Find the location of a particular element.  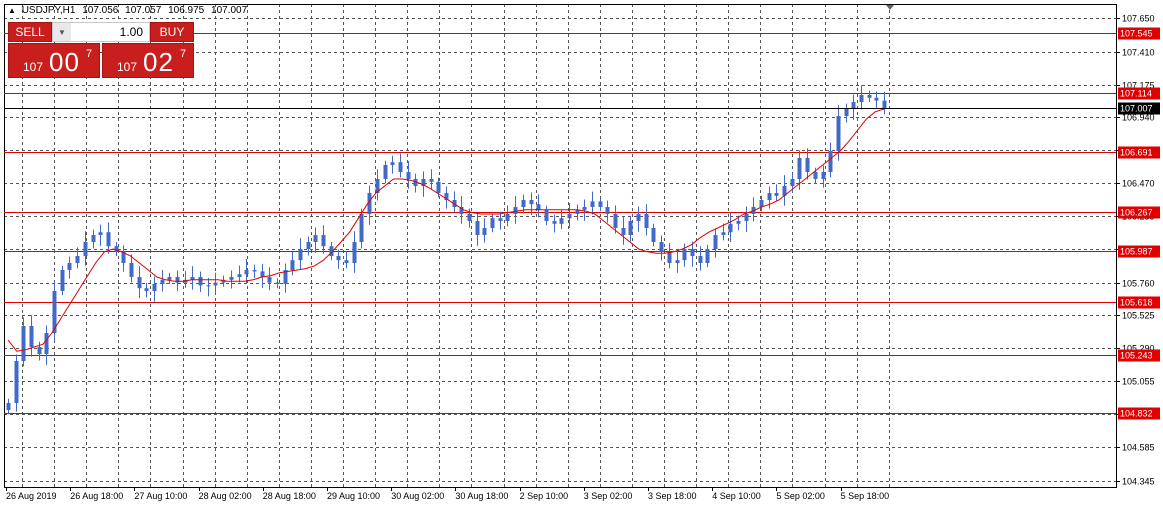

price-level-label: 107.545 is located at coordinates (1136, 34).